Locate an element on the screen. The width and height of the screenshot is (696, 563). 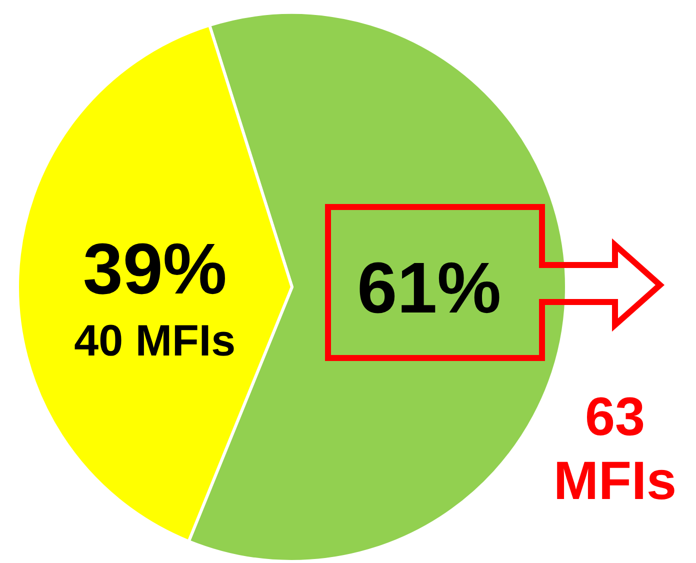
text: 63 MFIs is located at coordinates (615, 449).